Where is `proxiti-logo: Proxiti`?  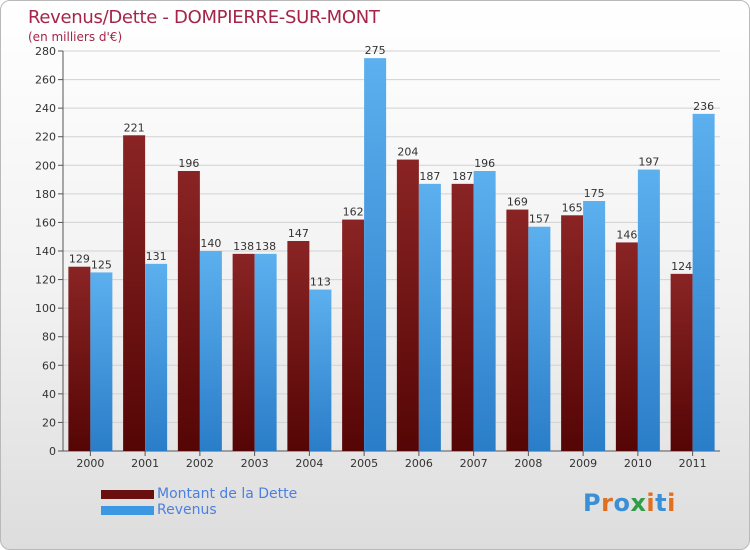 proxiti-logo: Proxiti is located at coordinates (629, 503).